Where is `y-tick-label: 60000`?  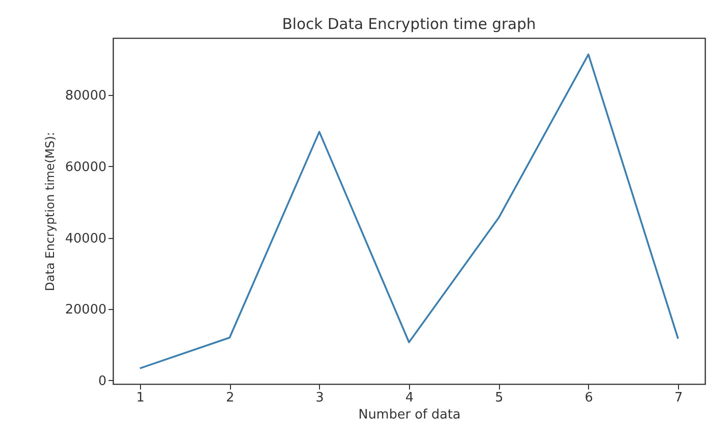
y-tick-label: 60000 is located at coordinates (85, 167).